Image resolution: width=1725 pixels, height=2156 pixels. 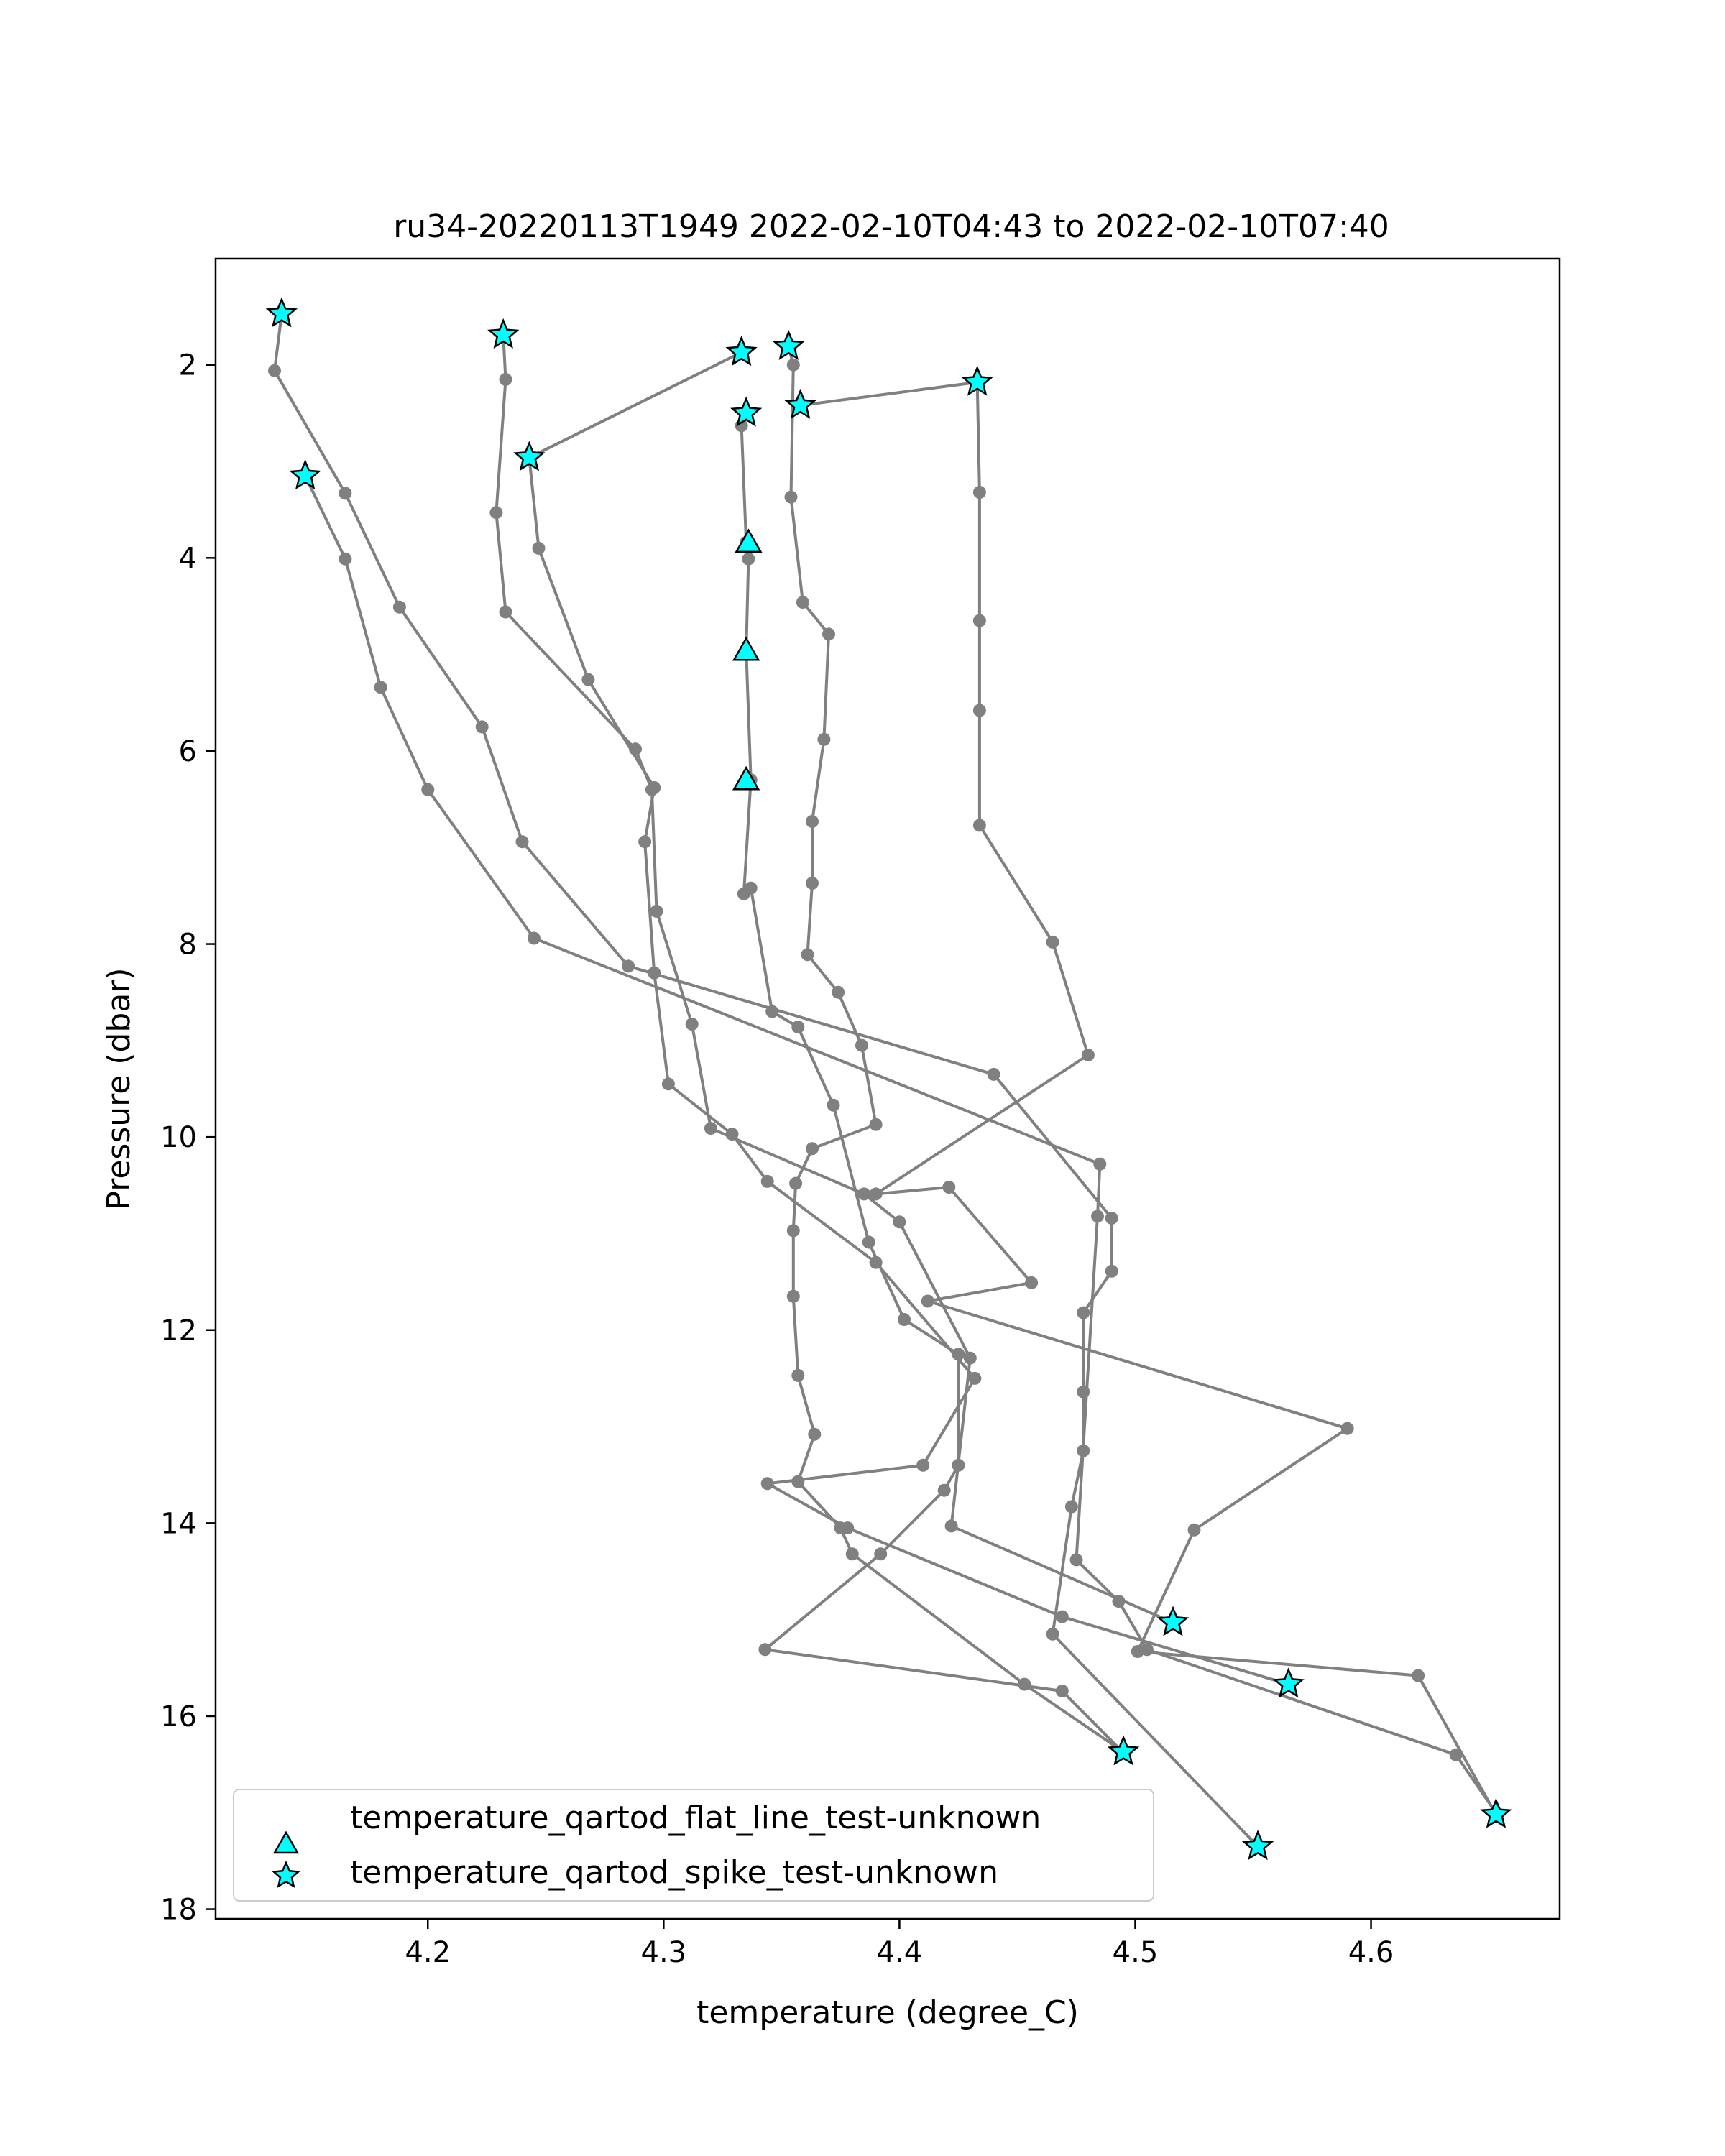 What do you see at coordinates (178, 1717) in the screenshot?
I see `y-tick-label: 16` at bounding box center [178, 1717].